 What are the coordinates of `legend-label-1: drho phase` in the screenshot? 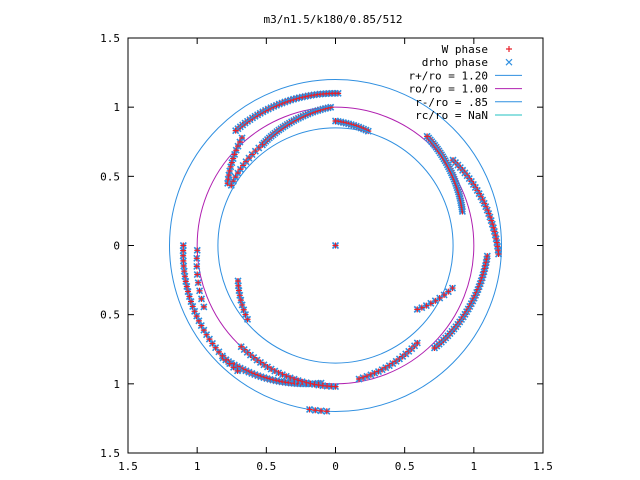 It's located at (455, 62).